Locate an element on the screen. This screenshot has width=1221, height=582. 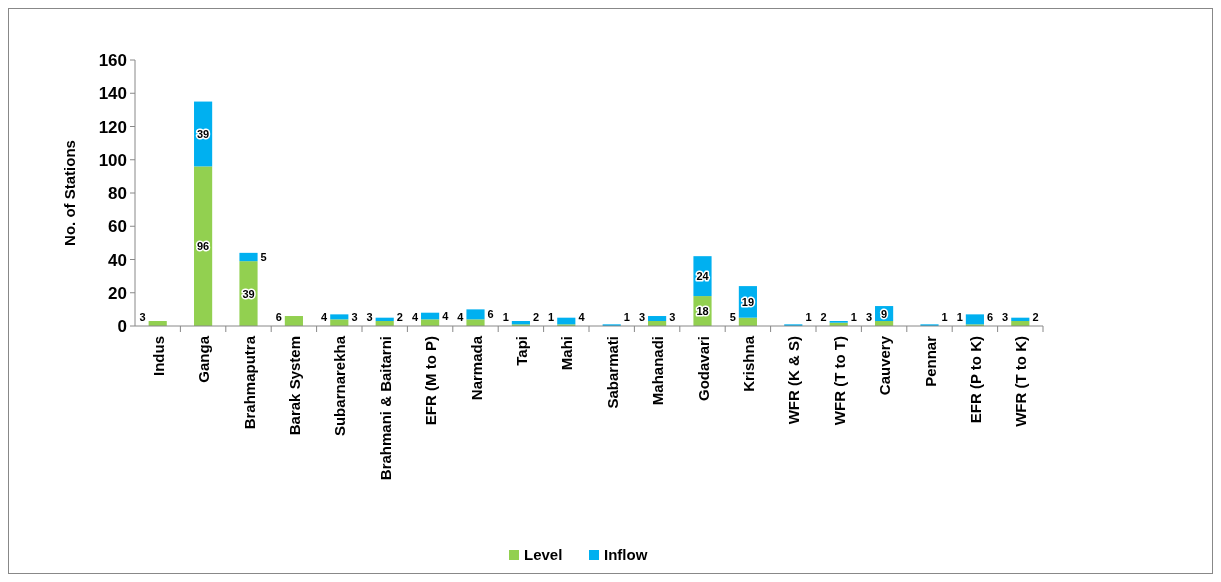
legend-label: Inflow is located at coordinates (626, 554).